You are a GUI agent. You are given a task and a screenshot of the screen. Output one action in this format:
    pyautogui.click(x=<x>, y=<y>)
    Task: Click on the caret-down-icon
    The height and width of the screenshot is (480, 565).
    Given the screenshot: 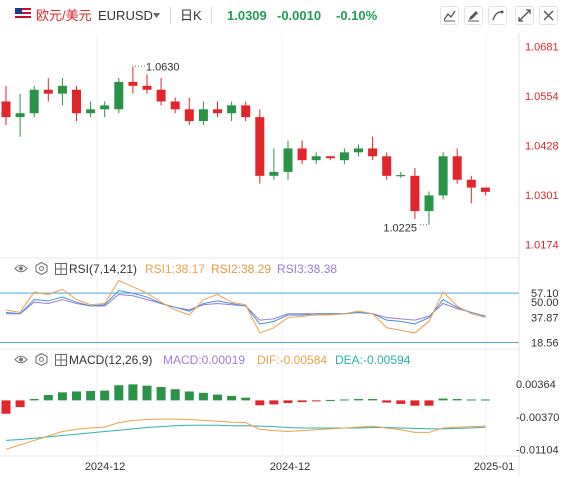 What is the action you would take?
    pyautogui.click(x=156, y=15)
    